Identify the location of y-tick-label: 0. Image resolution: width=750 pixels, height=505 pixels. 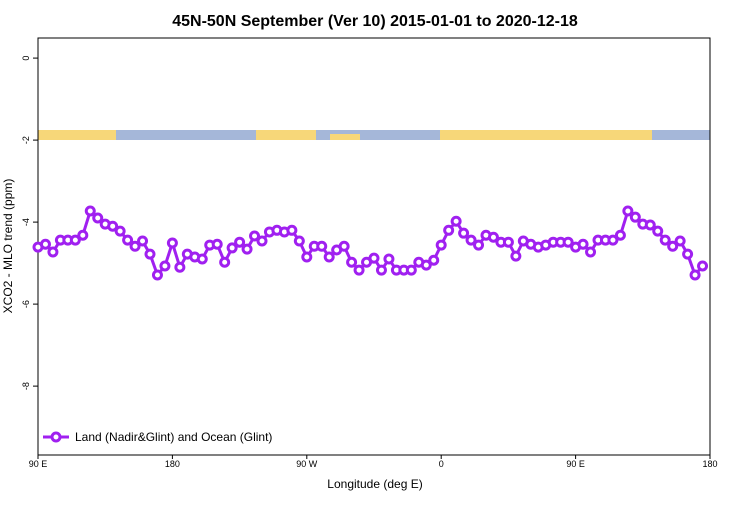
(26, 58).